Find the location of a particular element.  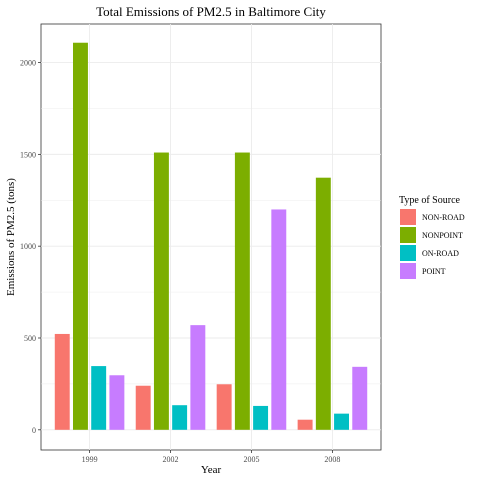

legend-items: NON-ROAD NONPOINT ON-ROAD POINT is located at coordinates (432, 244).